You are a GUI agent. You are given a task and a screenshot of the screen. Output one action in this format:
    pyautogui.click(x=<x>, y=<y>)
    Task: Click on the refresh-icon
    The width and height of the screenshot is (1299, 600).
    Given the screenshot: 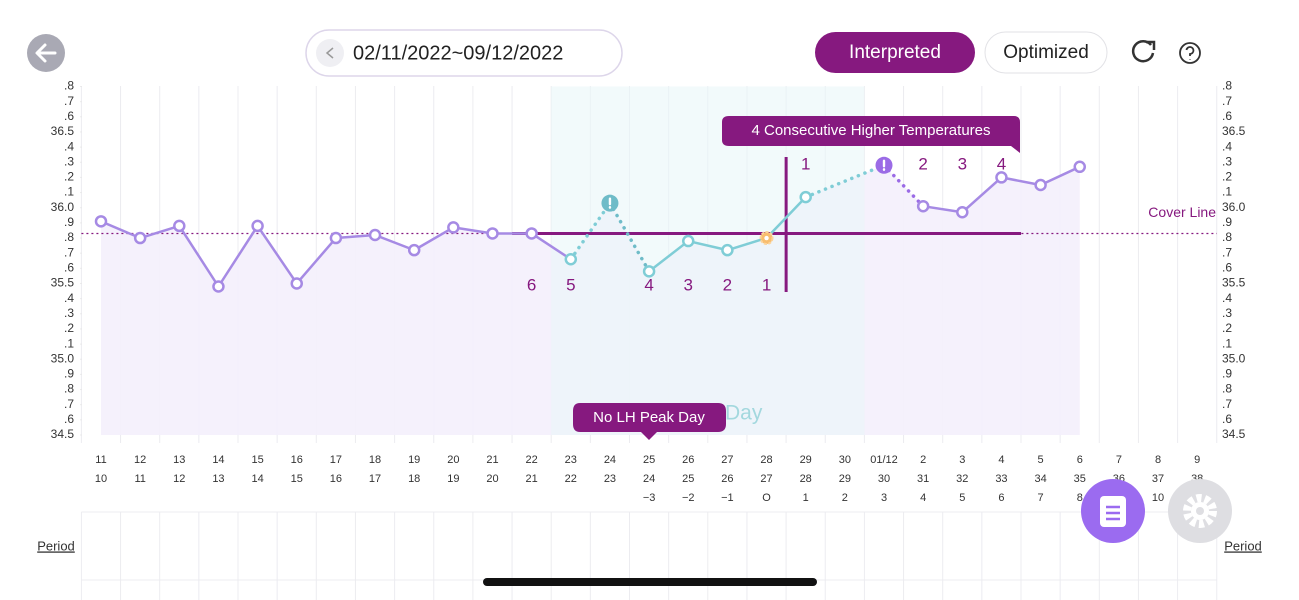 What is the action you would take?
    pyautogui.click(x=1143, y=51)
    